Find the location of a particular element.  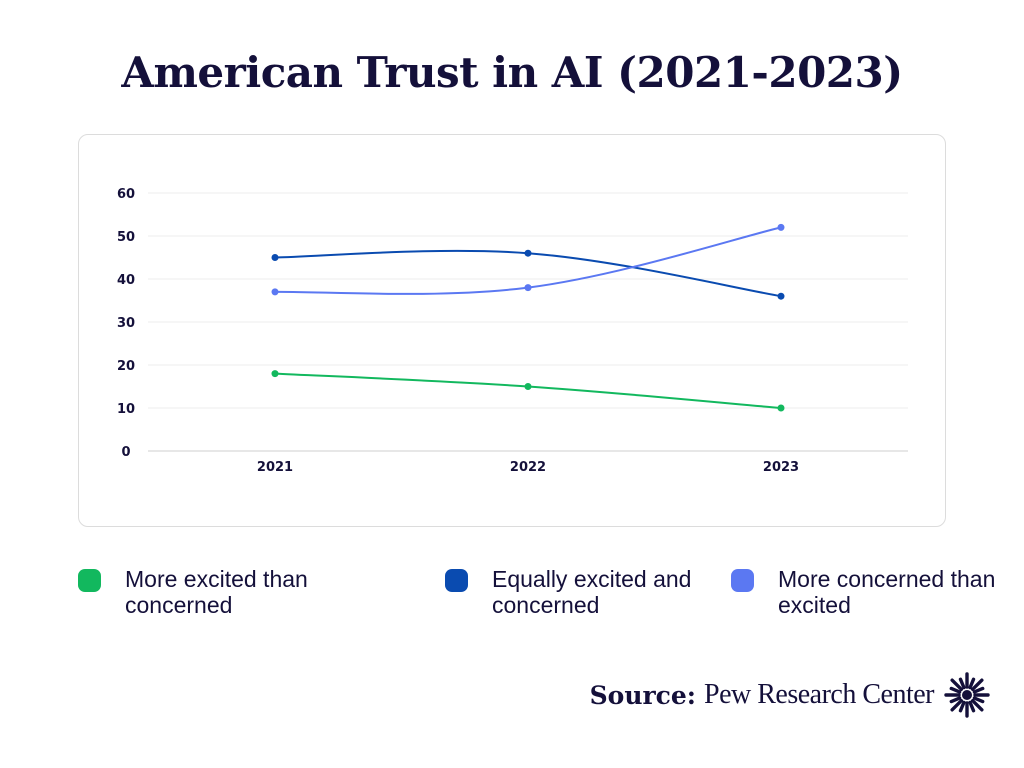

legend-label-more-concerned: More concerned than excited is located at coordinates (887, 592).